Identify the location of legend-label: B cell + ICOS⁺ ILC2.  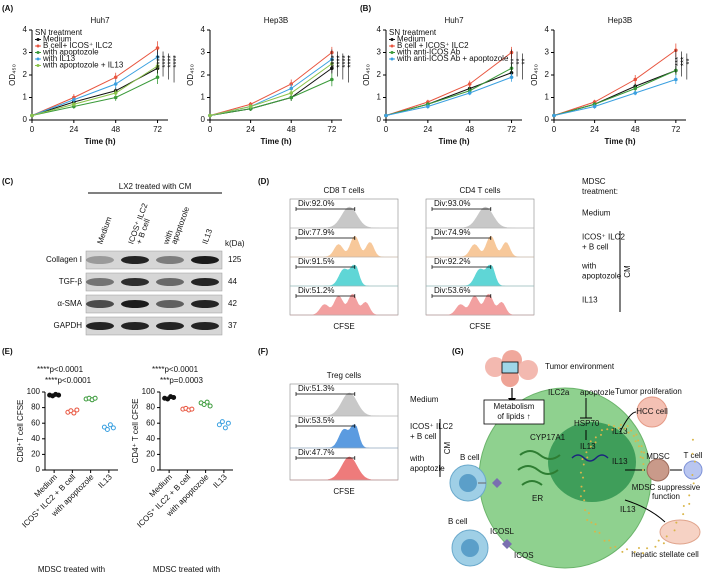
(433, 45).